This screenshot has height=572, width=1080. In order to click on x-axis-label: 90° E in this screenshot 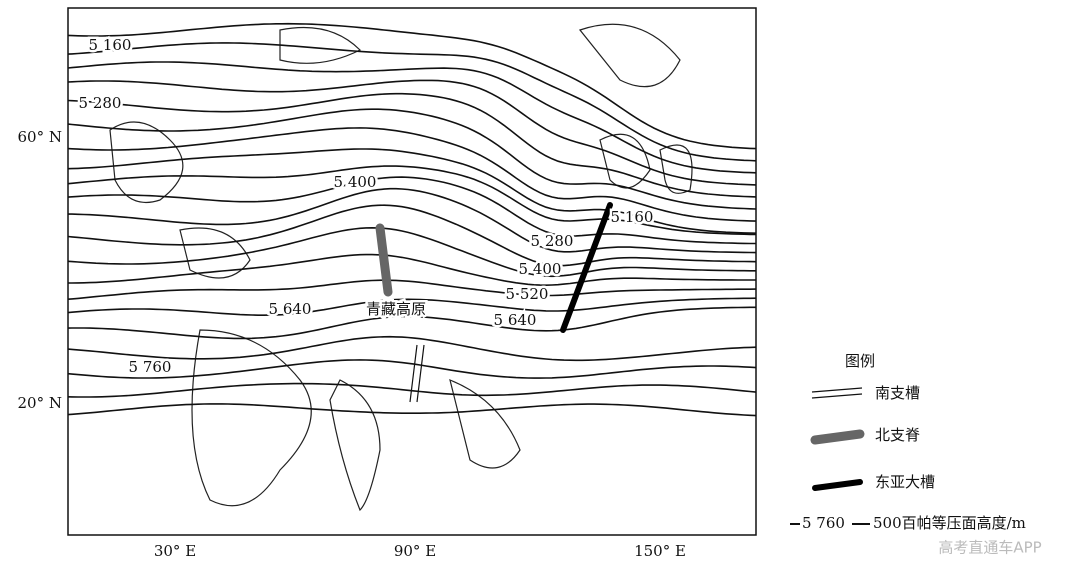, I will do `click(415, 551)`.